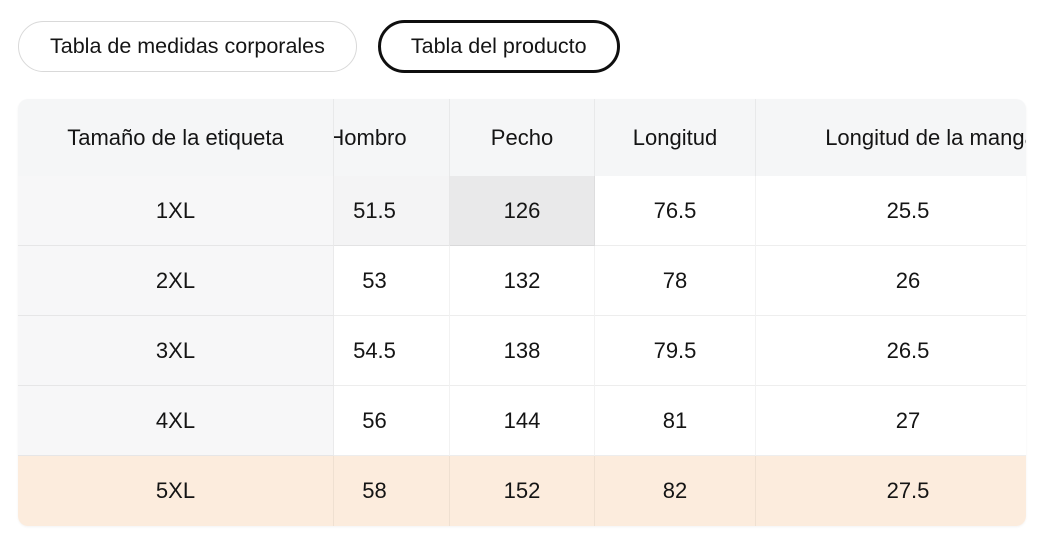 Image resolution: width=1042 pixels, height=536 pixels. Describe the element at coordinates (675, 211) in the screenshot. I see `measurement-cell: 76.5` at that location.